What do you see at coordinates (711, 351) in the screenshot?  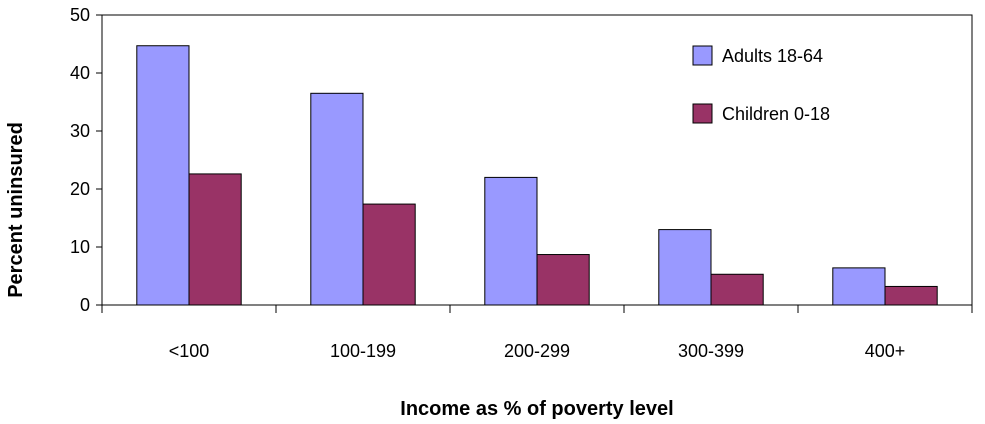 I see `x-tick-label: 300-399` at bounding box center [711, 351].